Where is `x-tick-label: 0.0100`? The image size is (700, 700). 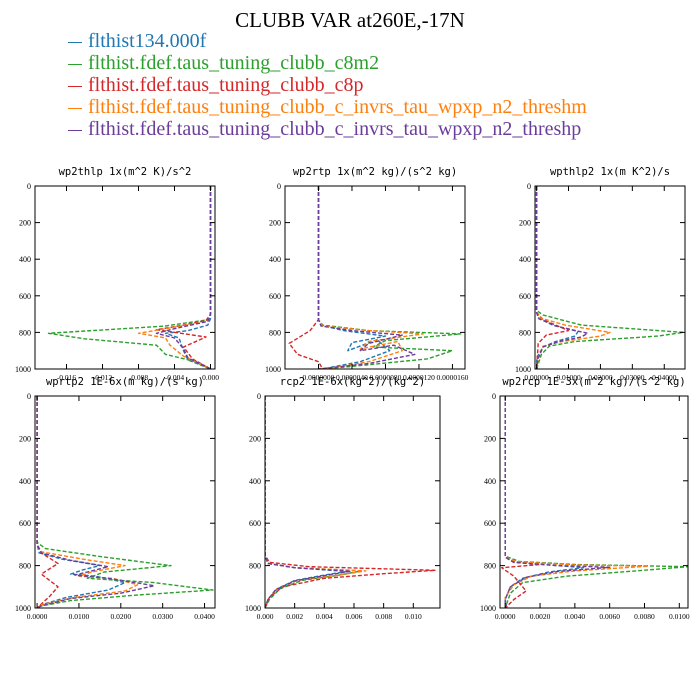
x-tick-label: 0.0100 is located at coordinates (679, 616).